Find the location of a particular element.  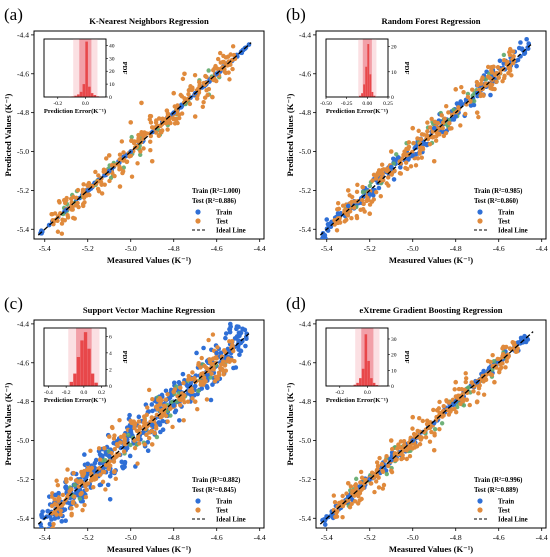

inset-x-tick-label: 0.00 is located at coordinates (367, 104).